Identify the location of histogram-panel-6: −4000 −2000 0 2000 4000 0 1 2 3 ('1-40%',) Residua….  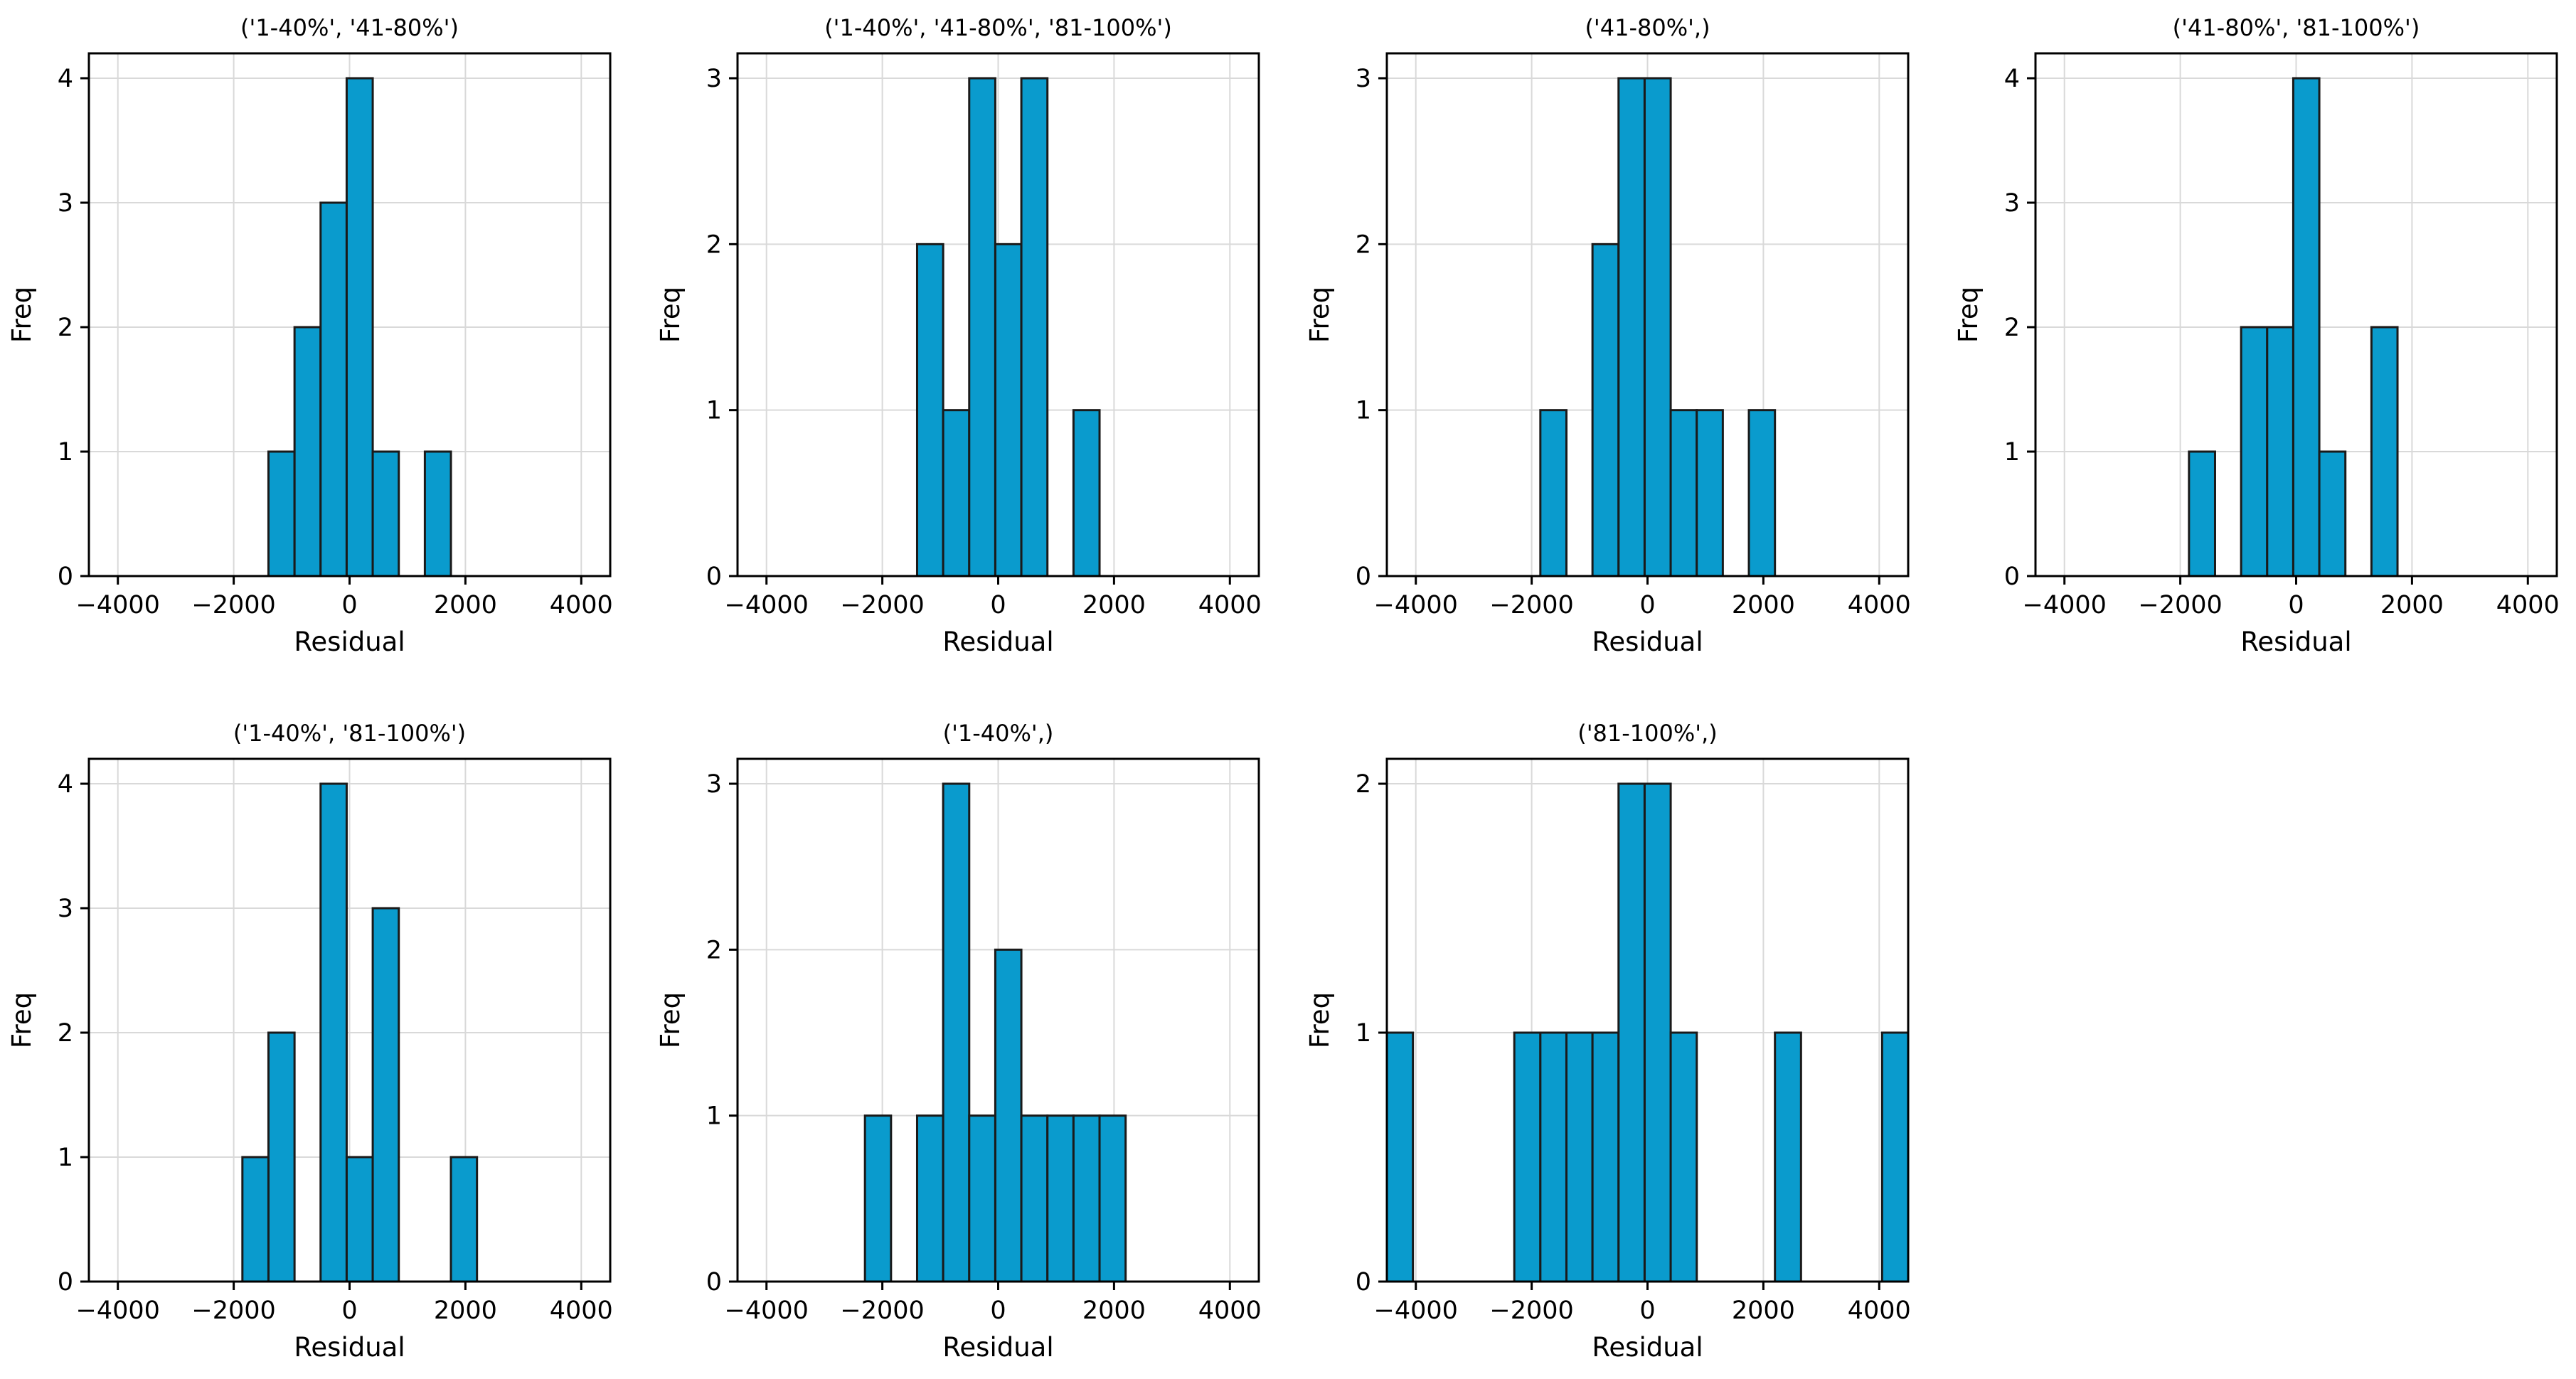
(958, 1041).